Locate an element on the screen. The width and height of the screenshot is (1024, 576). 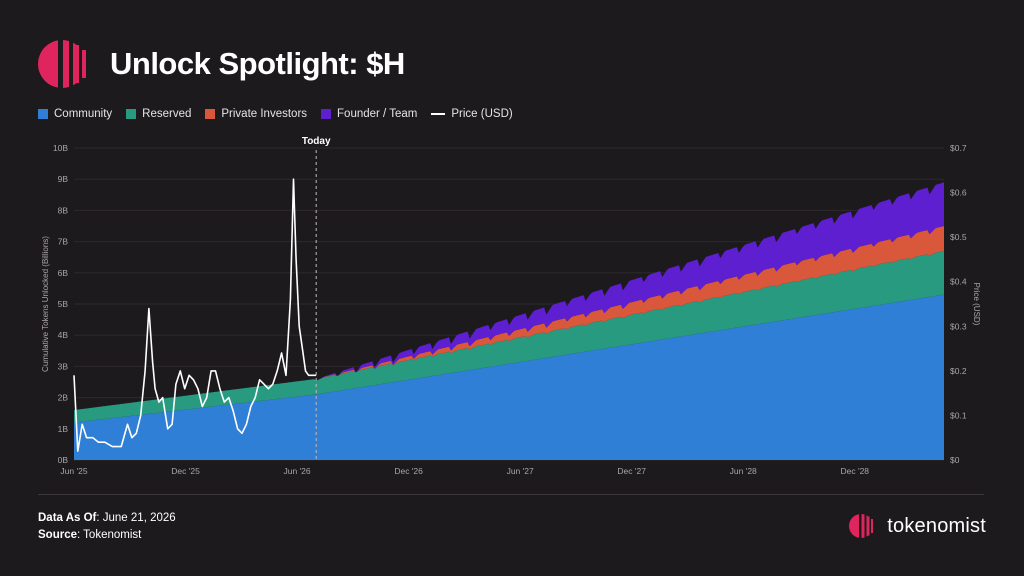
y-tick-label: 4B is located at coordinates (63, 335).